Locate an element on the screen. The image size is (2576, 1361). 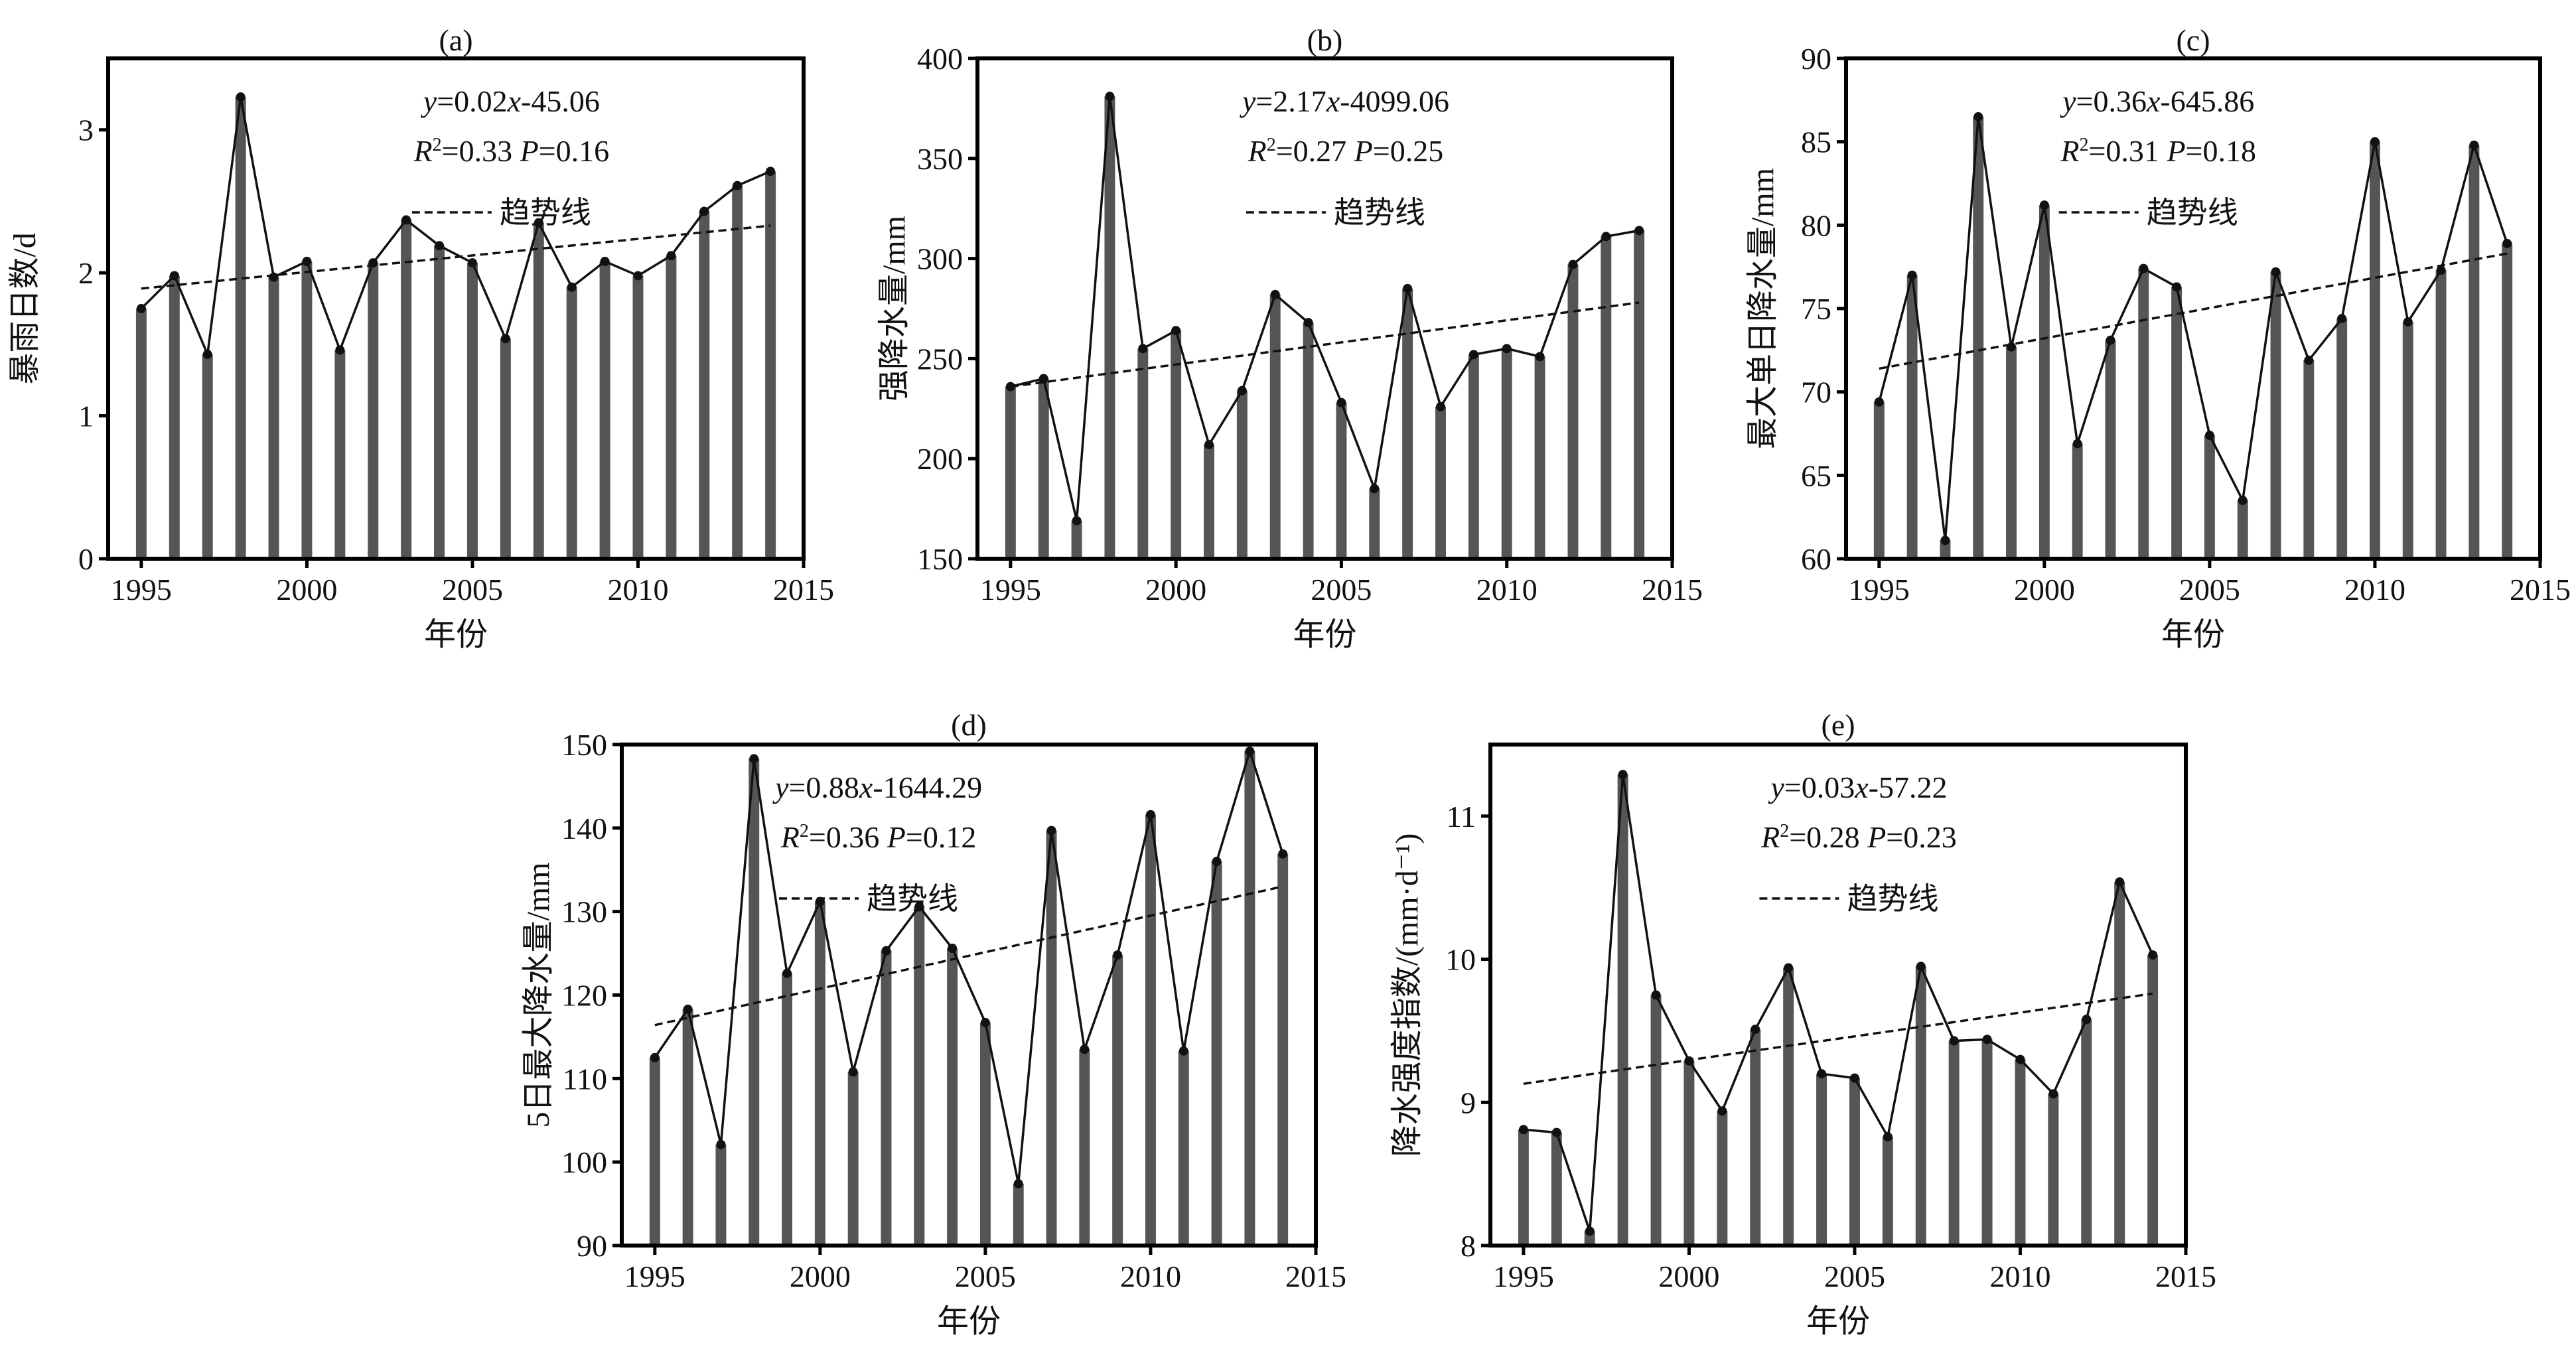
y-tick-label: 250 is located at coordinates (940, 359).